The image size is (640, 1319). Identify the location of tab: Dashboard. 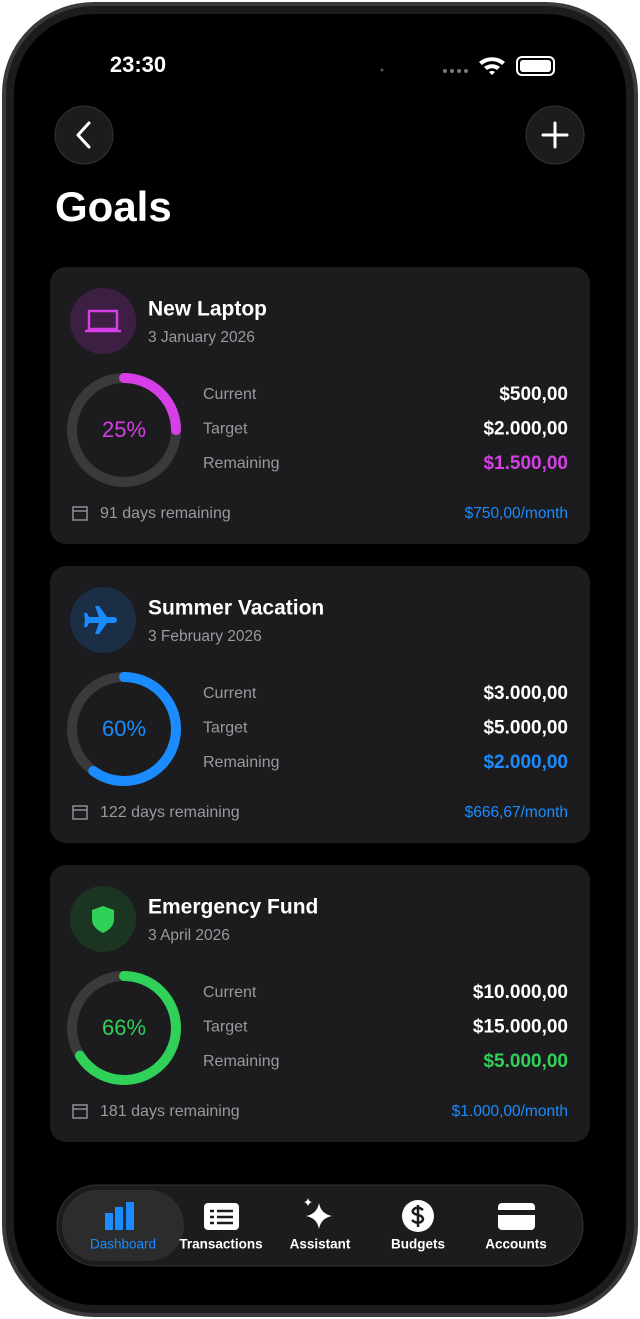
(123, 1225).